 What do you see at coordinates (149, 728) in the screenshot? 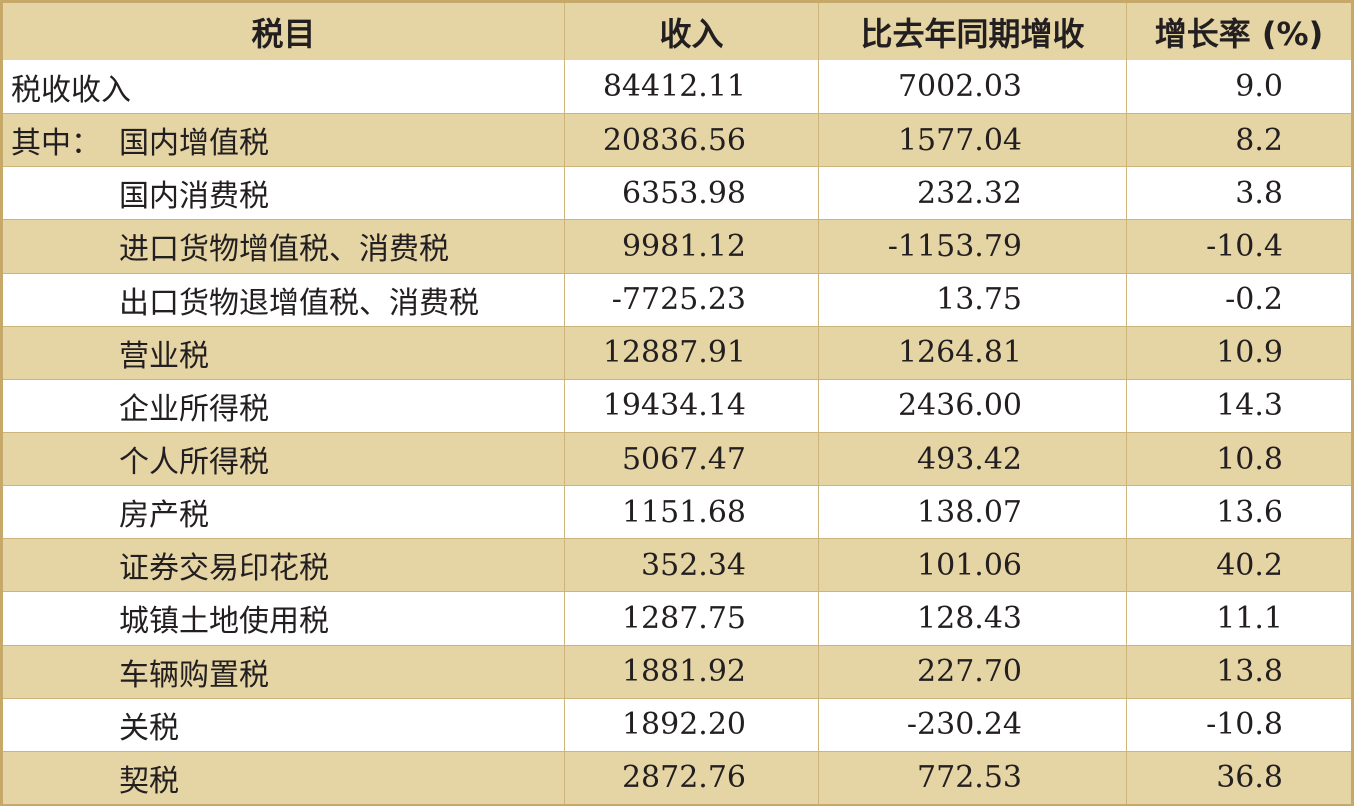
I see `tax-item-name: 关税` at bounding box center [149, 728].